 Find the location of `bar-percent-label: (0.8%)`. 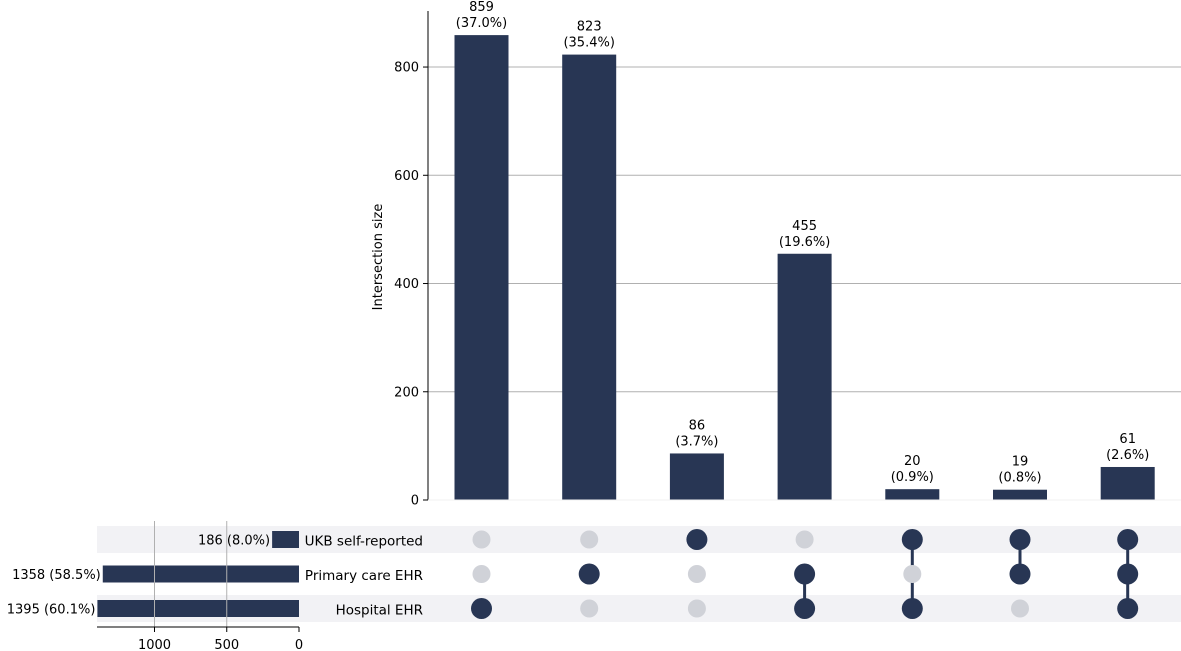

bar-percent-label: (0.8%) is located at coordinates (1019, 478).